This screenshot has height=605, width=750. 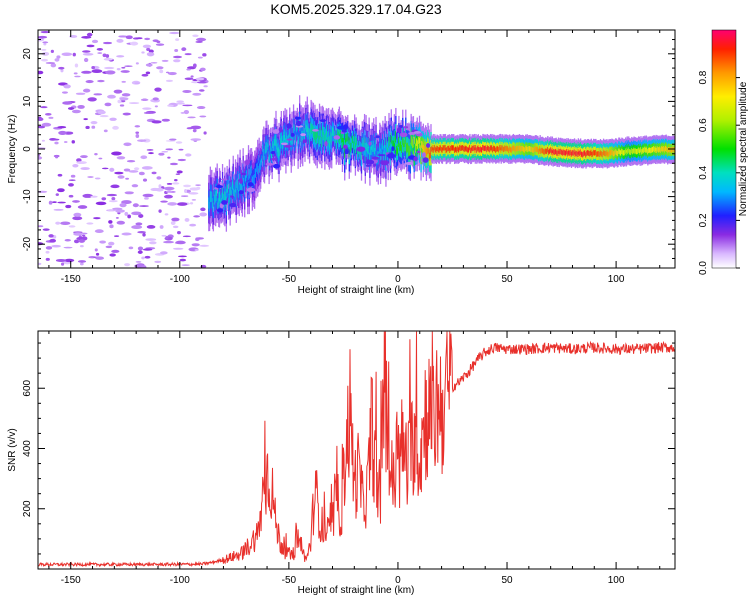 What do you see at coordinates (441, 163) in the screenshot?
I see `spectrogram-ridge` at bounding box center [441, 163].